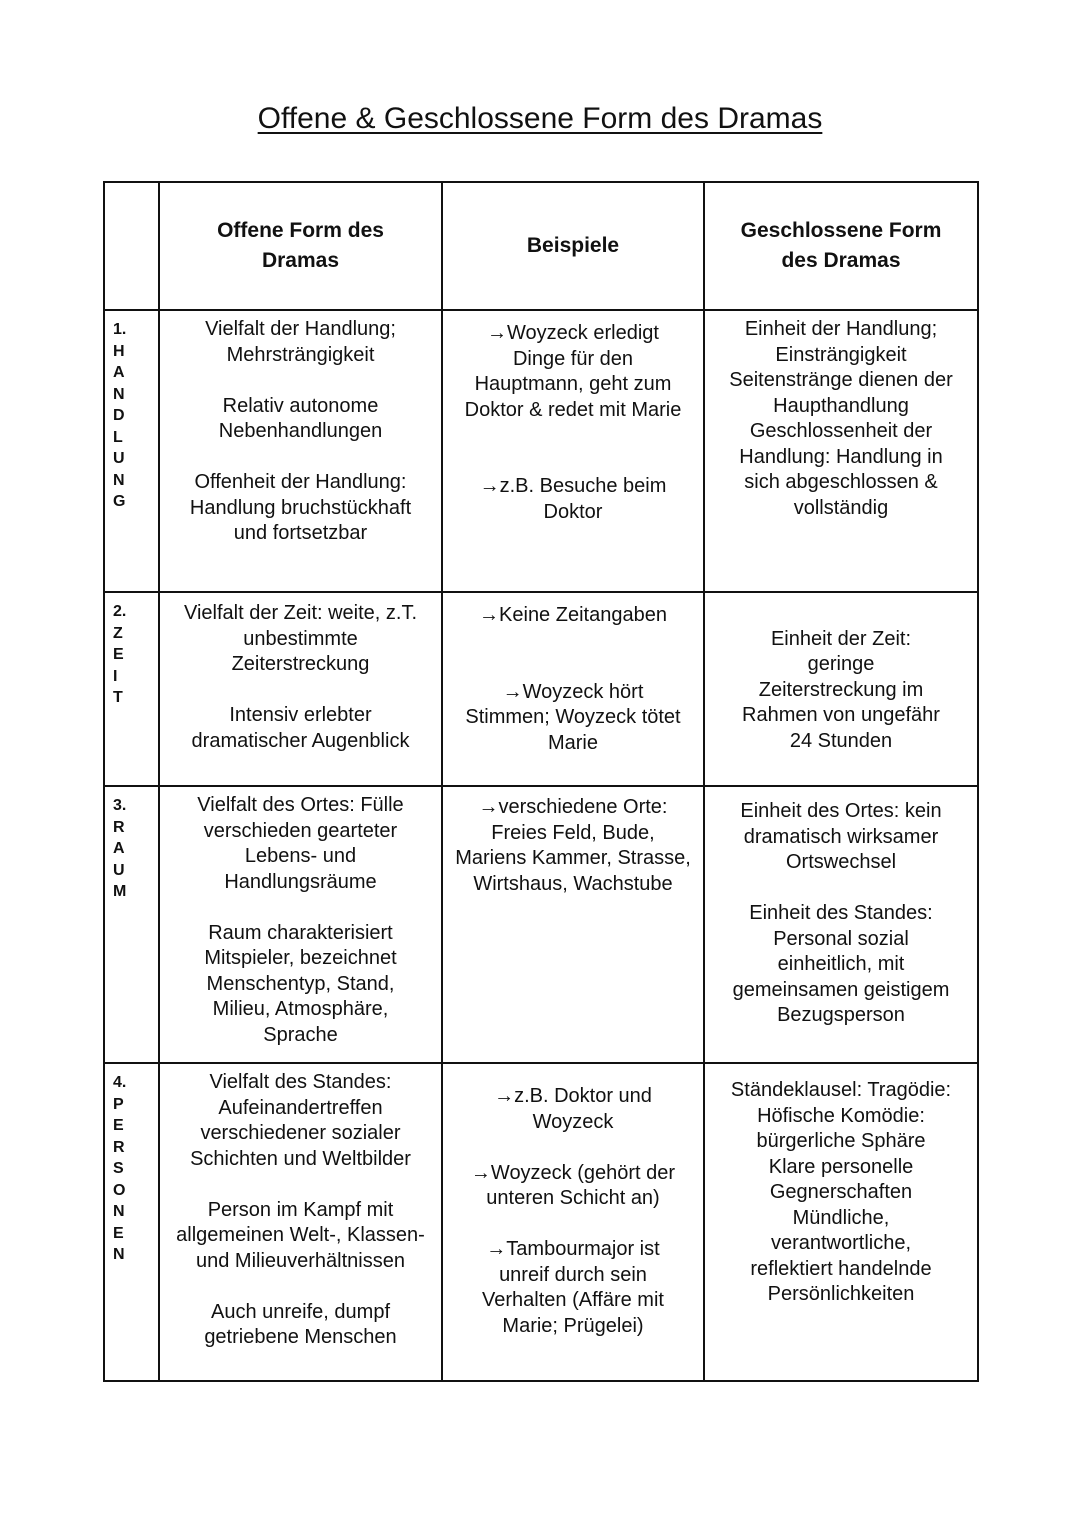 The image size is (1080, 1527). What do you see at coordinates (118, 633) in the screenshot?
I see `row-label-letter: Z` at bounding box center [118, 633].